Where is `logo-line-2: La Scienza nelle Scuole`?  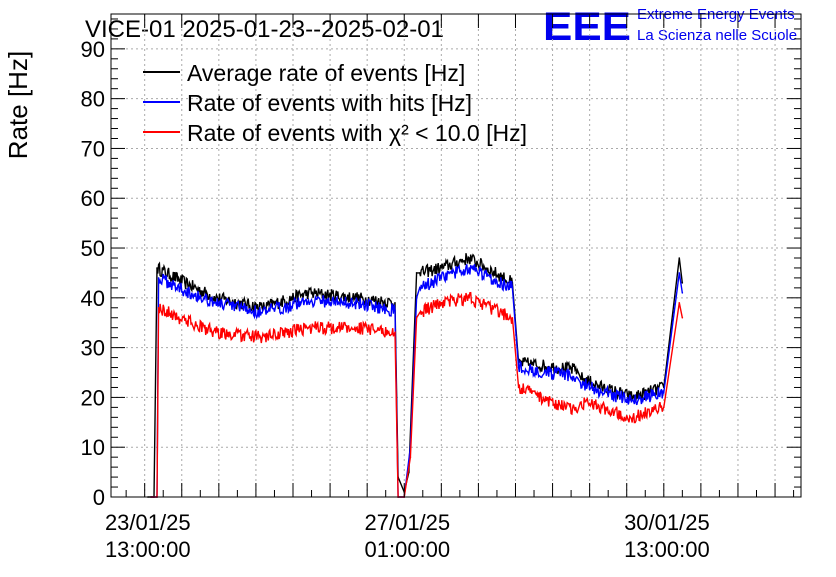 logo-line-2: La Scienza nelle Scuole is located at coordinates (717, 35).